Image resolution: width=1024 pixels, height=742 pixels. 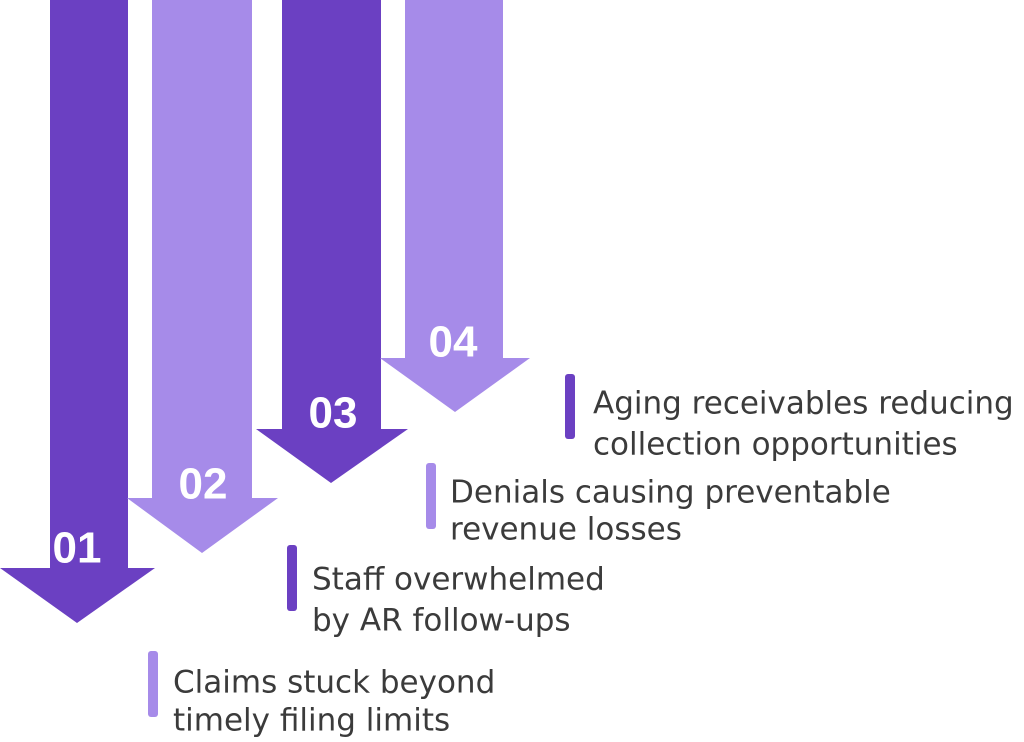 What do you see at coordinates (311, 721) in the screenshot?
I see `step-text: timely filing limits` at bounding box center [311, 721].